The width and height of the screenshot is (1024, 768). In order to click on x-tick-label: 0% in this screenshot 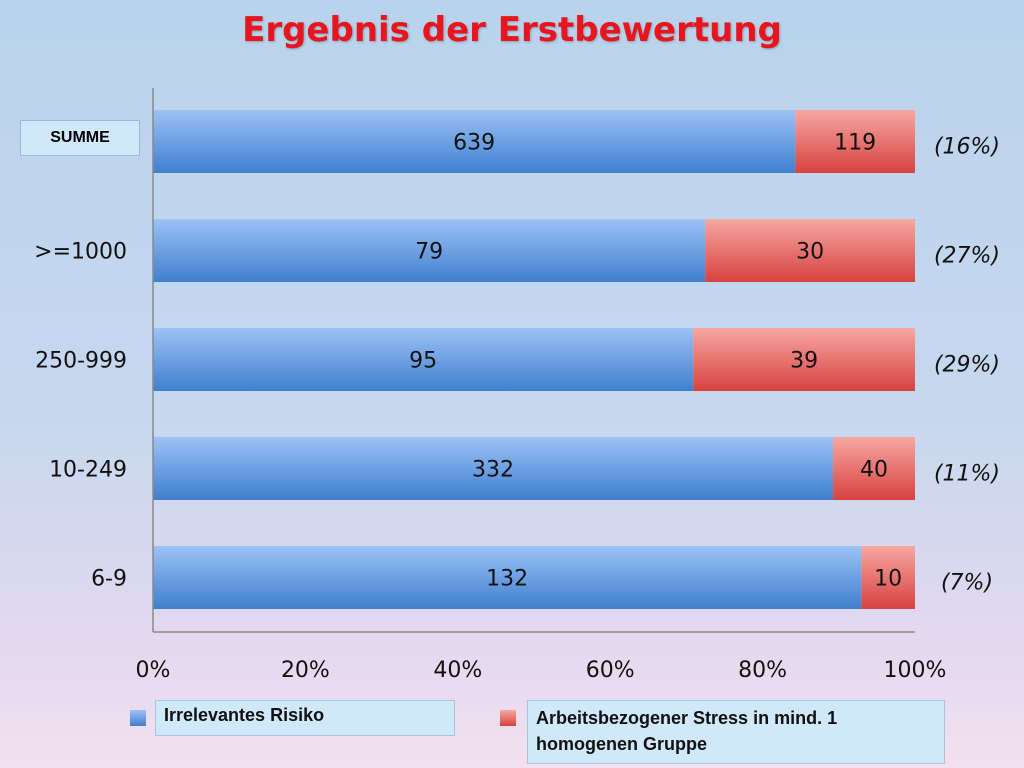, I will do `click(153, 670)`.